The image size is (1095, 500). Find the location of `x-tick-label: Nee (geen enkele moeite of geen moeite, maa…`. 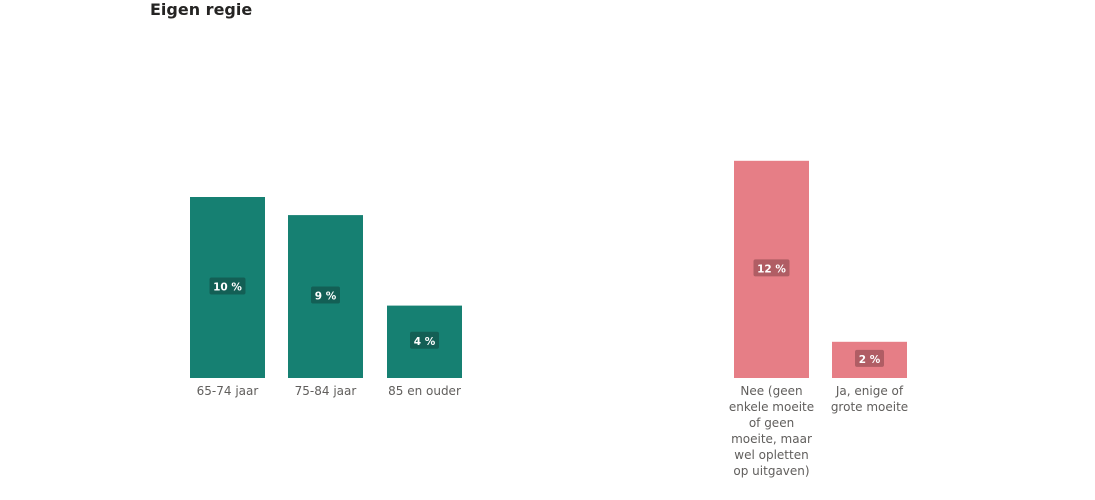

x-tick-label: Nee (geen enkele moeite of geen moeite, maa… is located at coordinates (771, 431).